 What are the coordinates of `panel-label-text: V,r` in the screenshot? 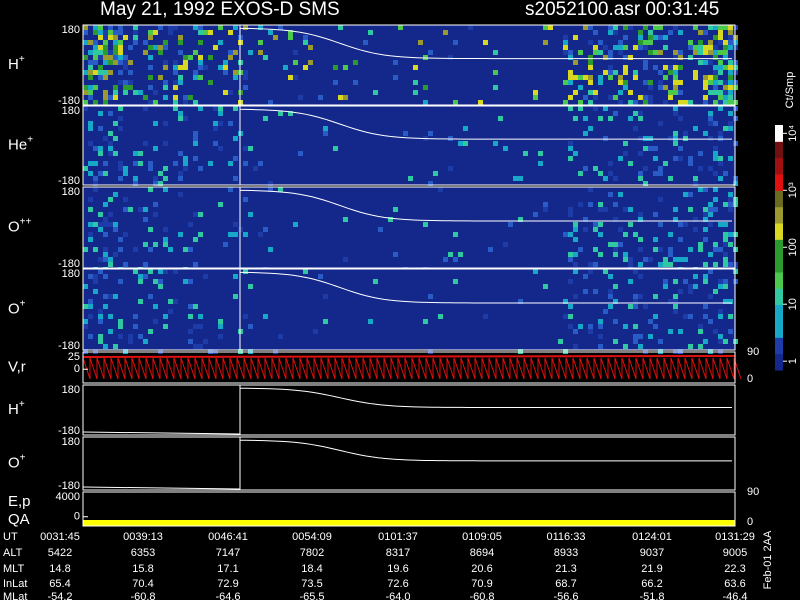 It's located at (17, 366).